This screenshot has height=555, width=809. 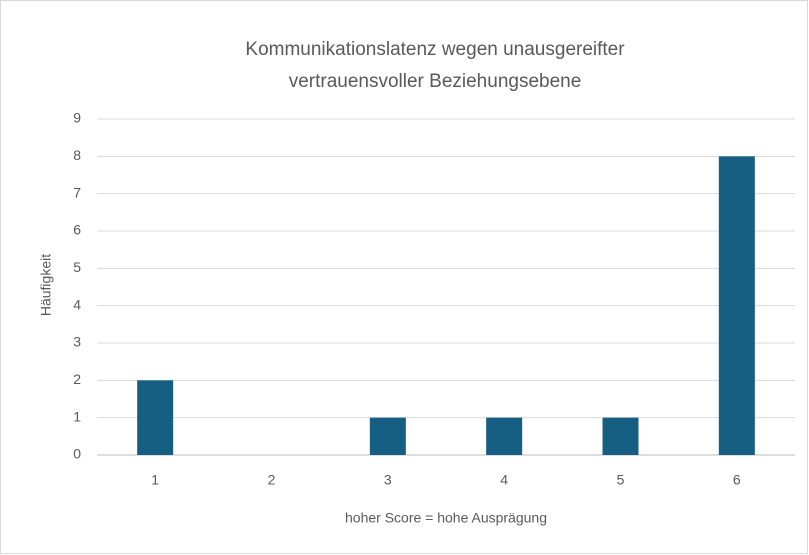 What do you see at coordinates (77, 416) in the screenshot?
I see `y-tick-label: 1` at bounding box center [77, 416].